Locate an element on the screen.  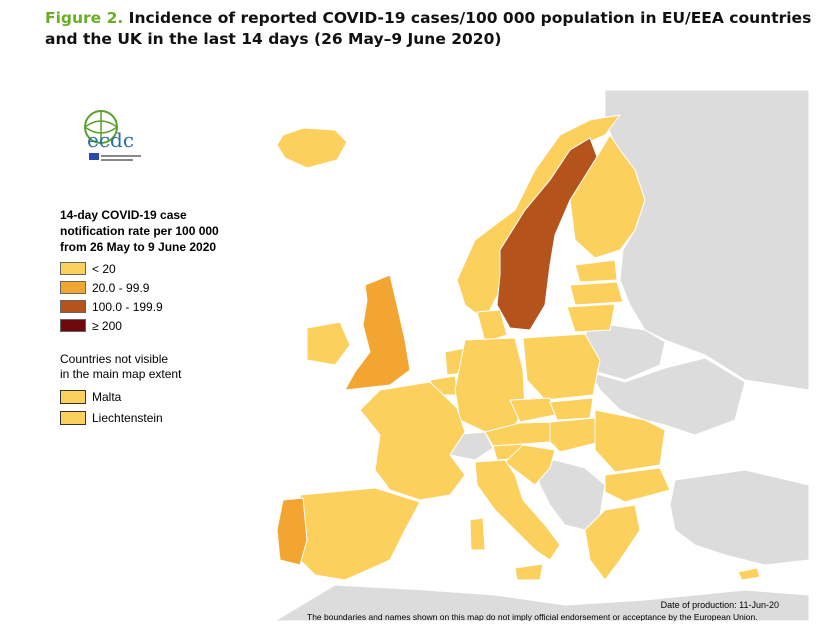
region-romania is located at coordinates (630, 441).